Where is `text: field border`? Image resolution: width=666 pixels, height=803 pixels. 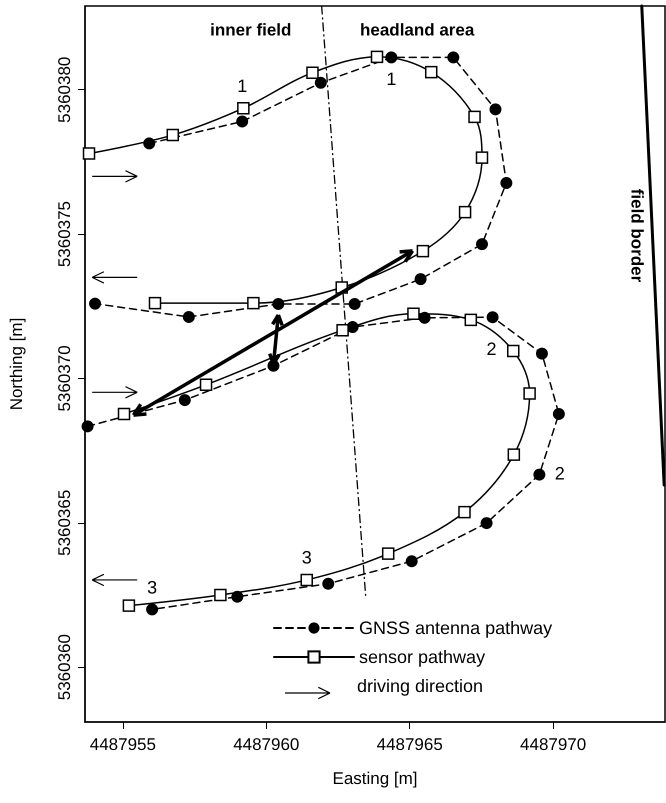
text: field border is located at coordinates (636, 235).